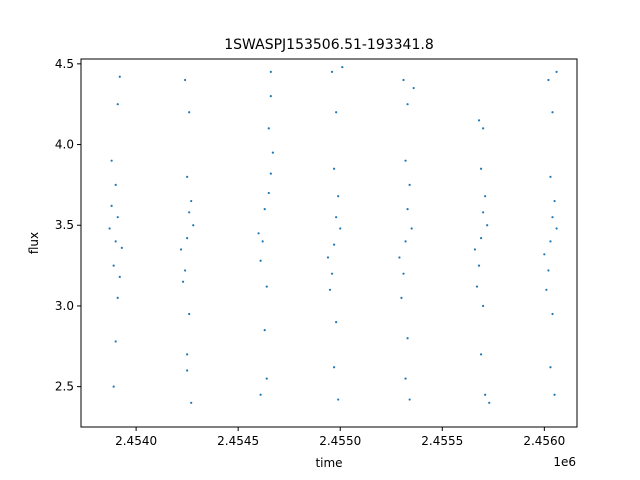 This screenshot has width=640, height=480. Describe the element at coordinates (442, 441) in the screenshot. I see `x-tick-label: 2.4555` at that location.